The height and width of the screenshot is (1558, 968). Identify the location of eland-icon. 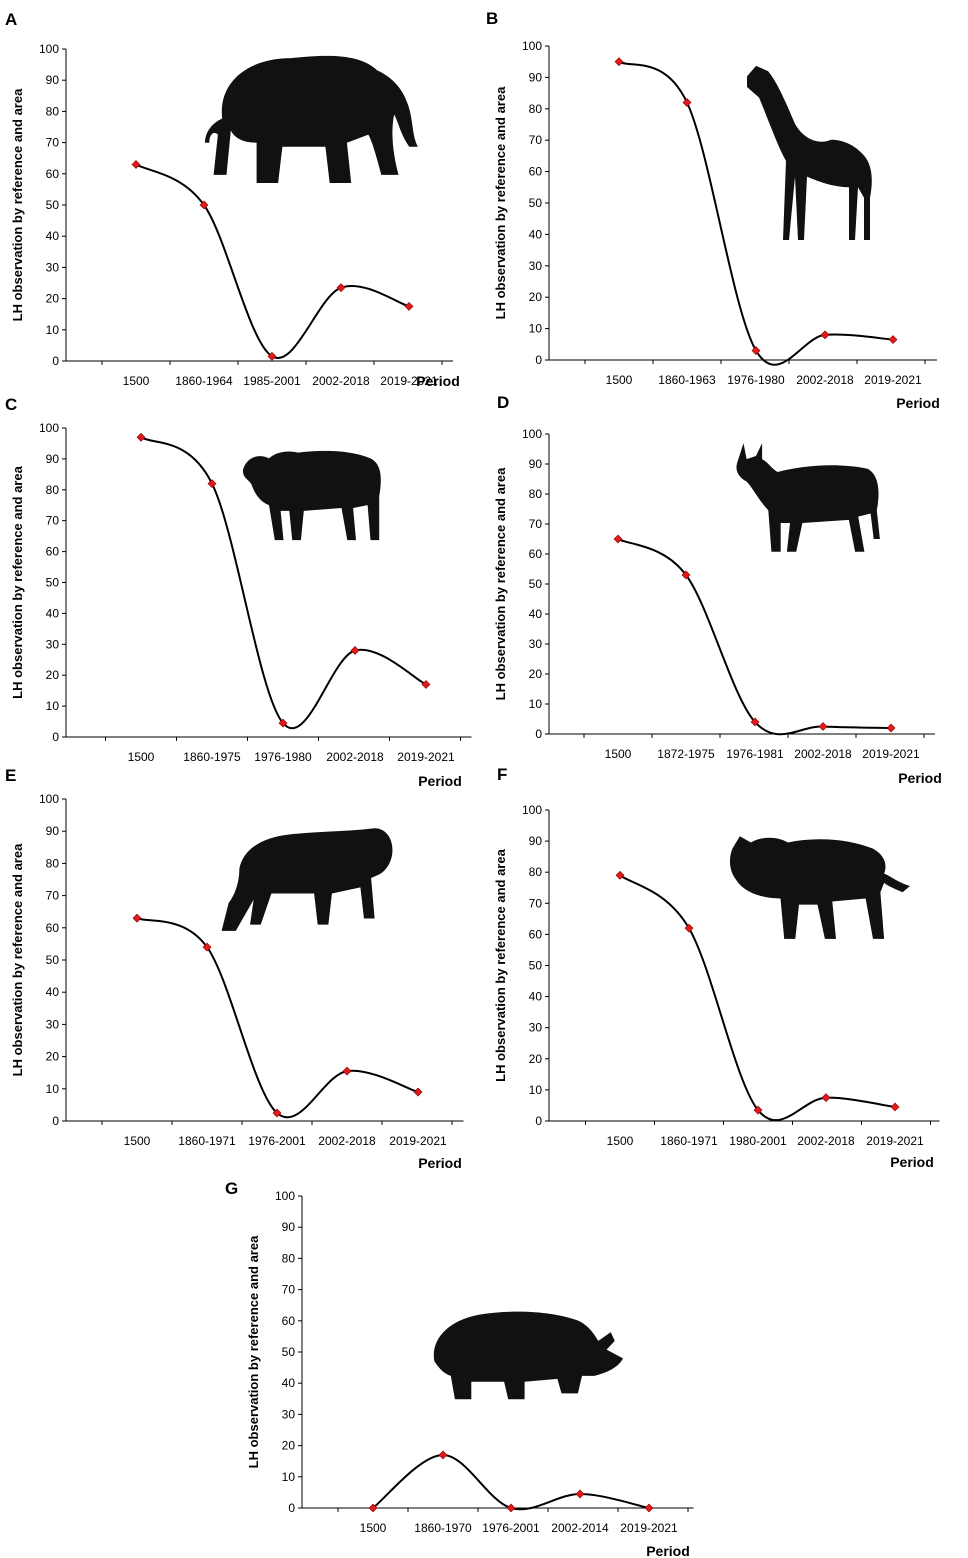
(808, 497).